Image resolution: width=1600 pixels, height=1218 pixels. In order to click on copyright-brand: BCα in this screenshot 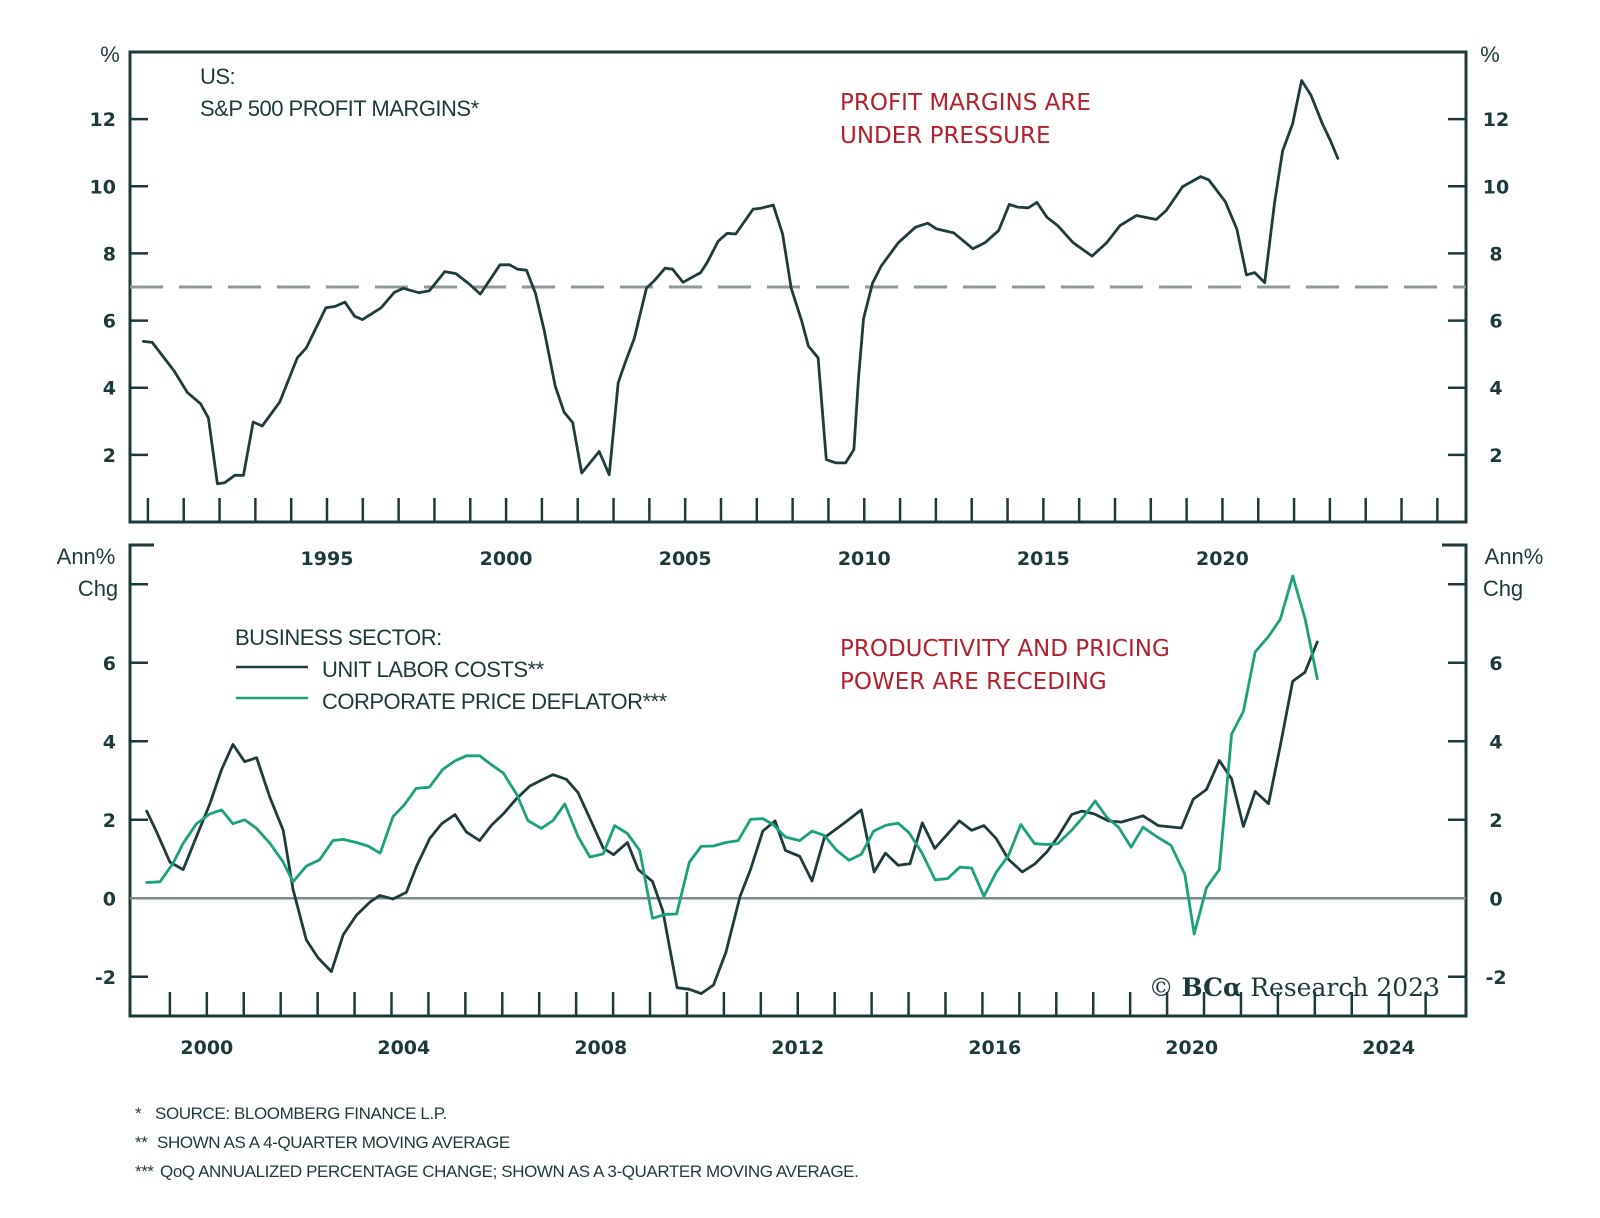, I will do `click(1212, 987)`.